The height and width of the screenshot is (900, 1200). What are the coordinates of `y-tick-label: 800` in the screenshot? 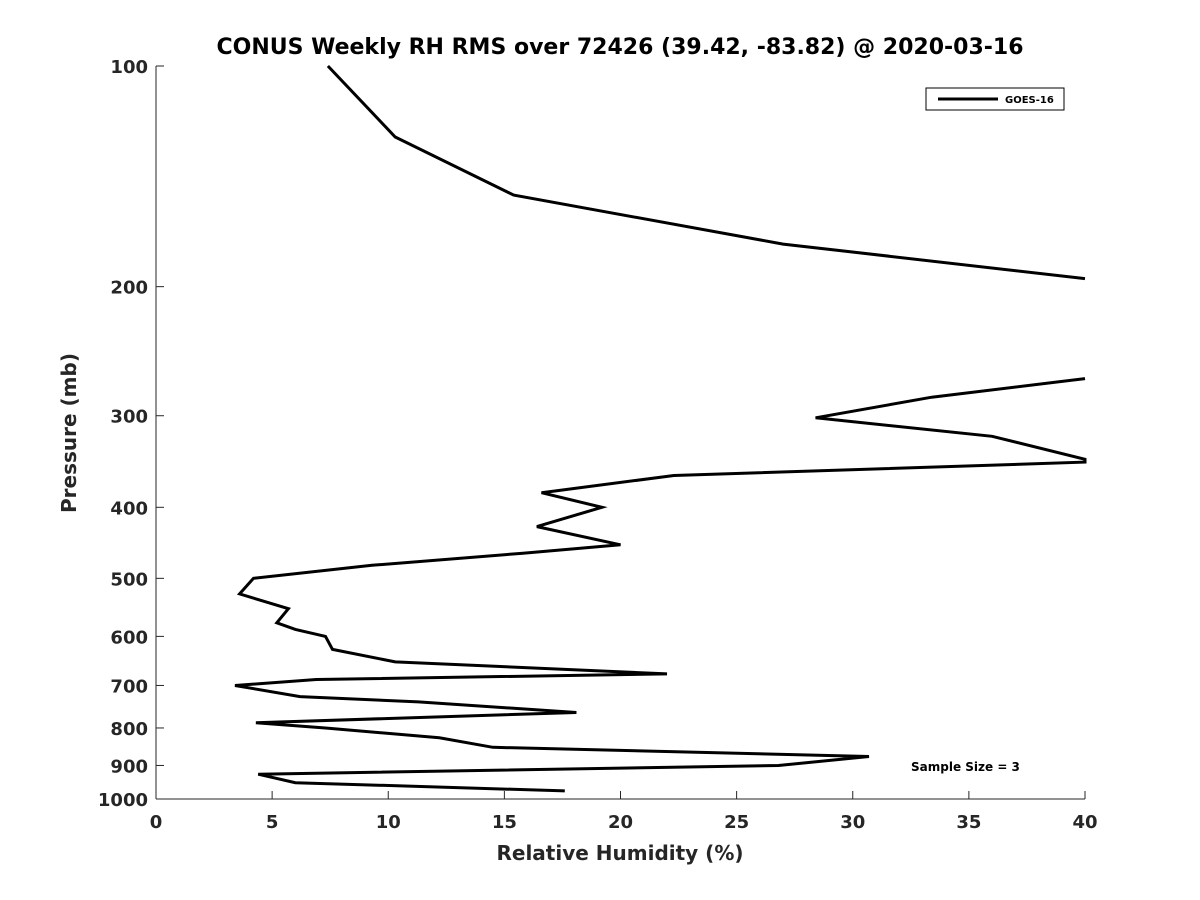 It's located at (129, 729).